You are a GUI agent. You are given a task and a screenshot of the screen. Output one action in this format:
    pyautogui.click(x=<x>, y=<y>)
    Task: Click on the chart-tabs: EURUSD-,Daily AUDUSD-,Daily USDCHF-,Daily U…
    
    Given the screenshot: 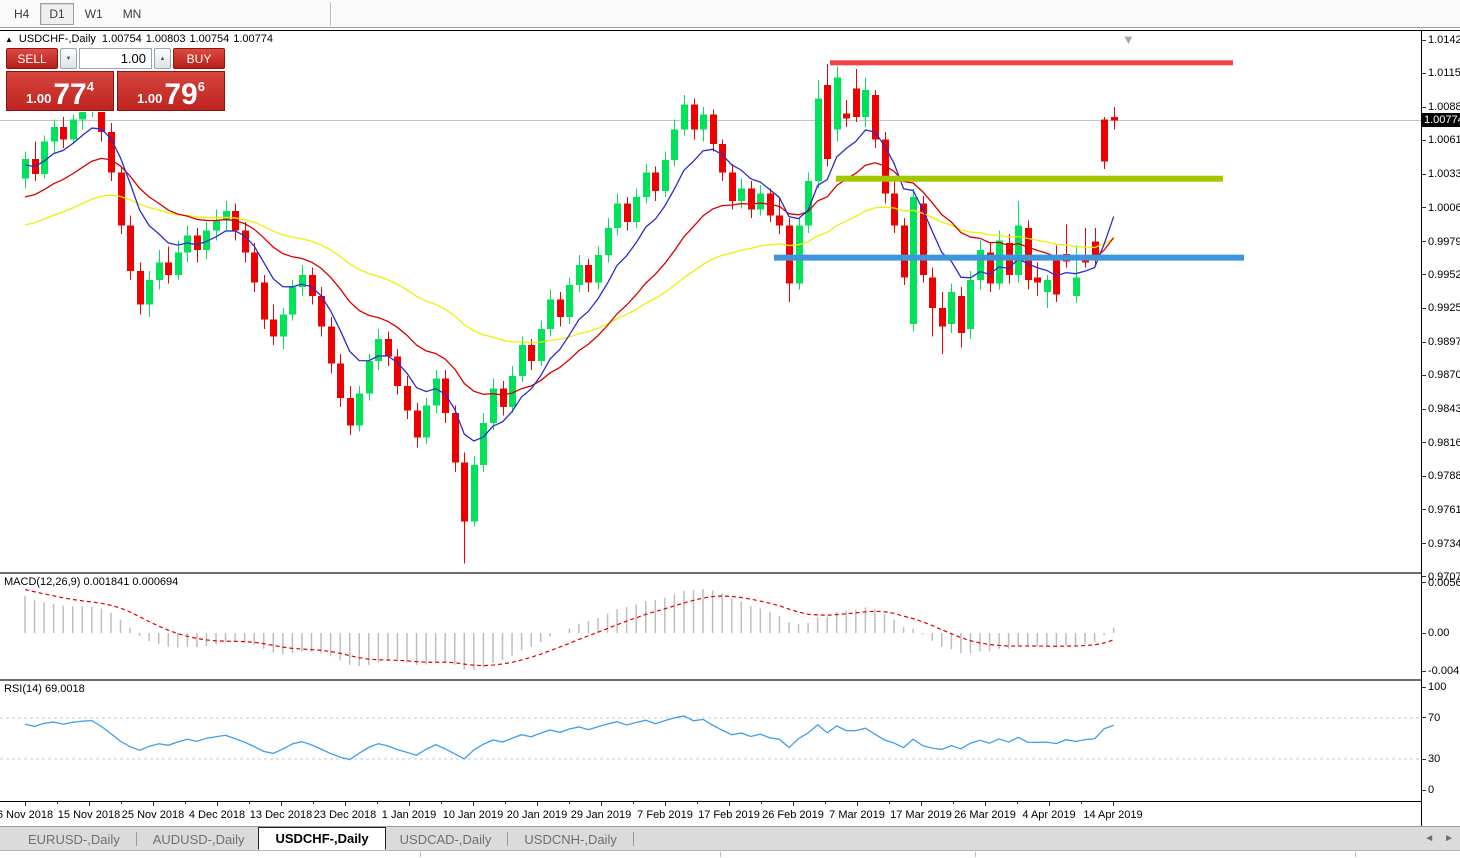 What is the action you would take?
    pyautogui.click(x=730, y=838)
    